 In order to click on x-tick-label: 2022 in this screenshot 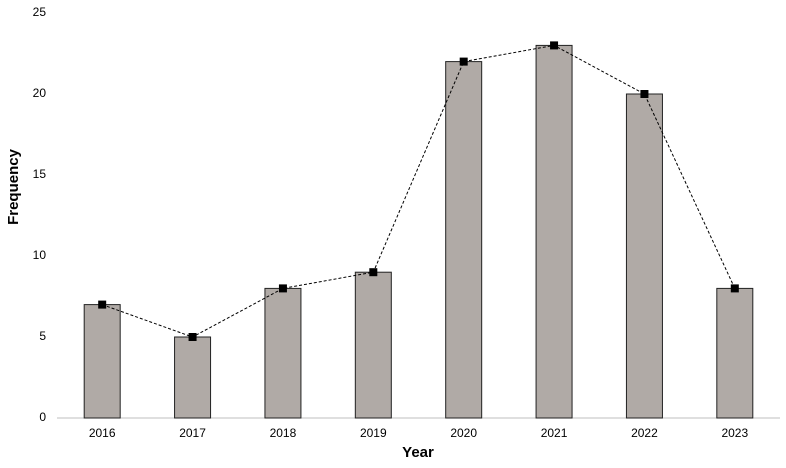, I will do `click(644, 433)`.